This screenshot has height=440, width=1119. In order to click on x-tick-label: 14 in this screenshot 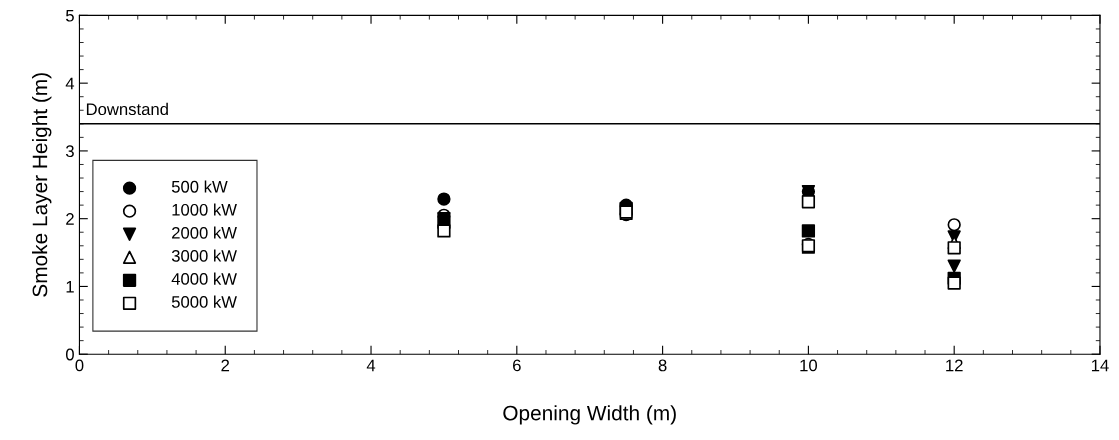, I will do `click(1100, 365)`.